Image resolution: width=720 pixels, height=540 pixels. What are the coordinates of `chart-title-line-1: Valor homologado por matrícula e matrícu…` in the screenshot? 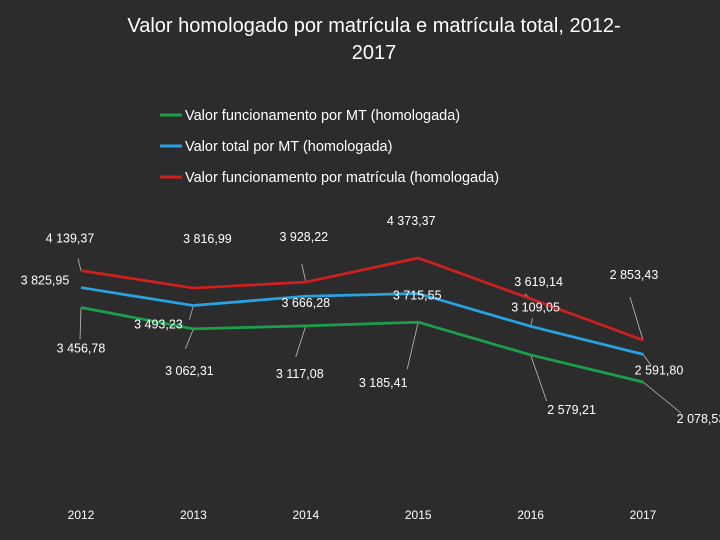 It's located at (373, 26).